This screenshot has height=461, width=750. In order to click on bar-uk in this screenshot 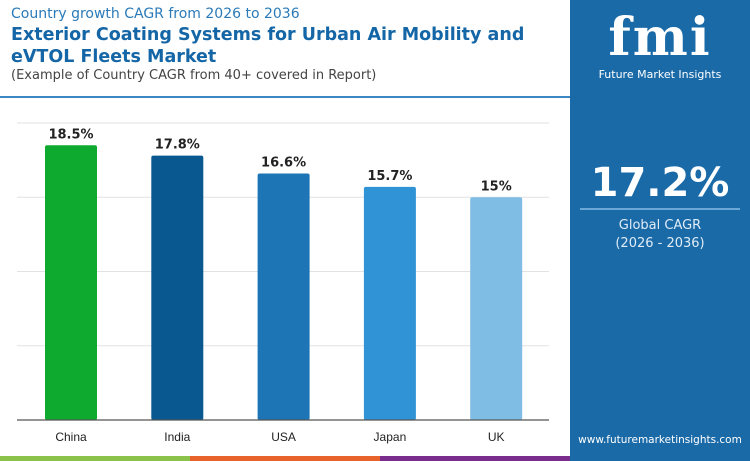, I will do `click(496, 308)`.